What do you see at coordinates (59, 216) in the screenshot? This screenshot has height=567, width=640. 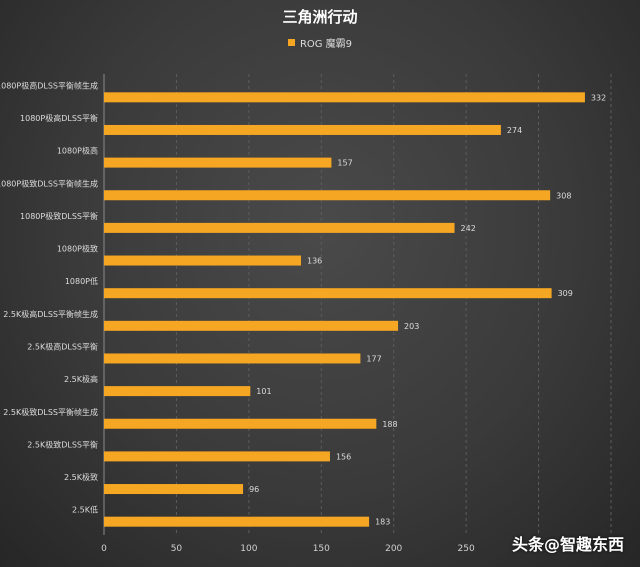 I see `category-label: 1080P极致DLSS平衡` at bounding box center [59, 216].